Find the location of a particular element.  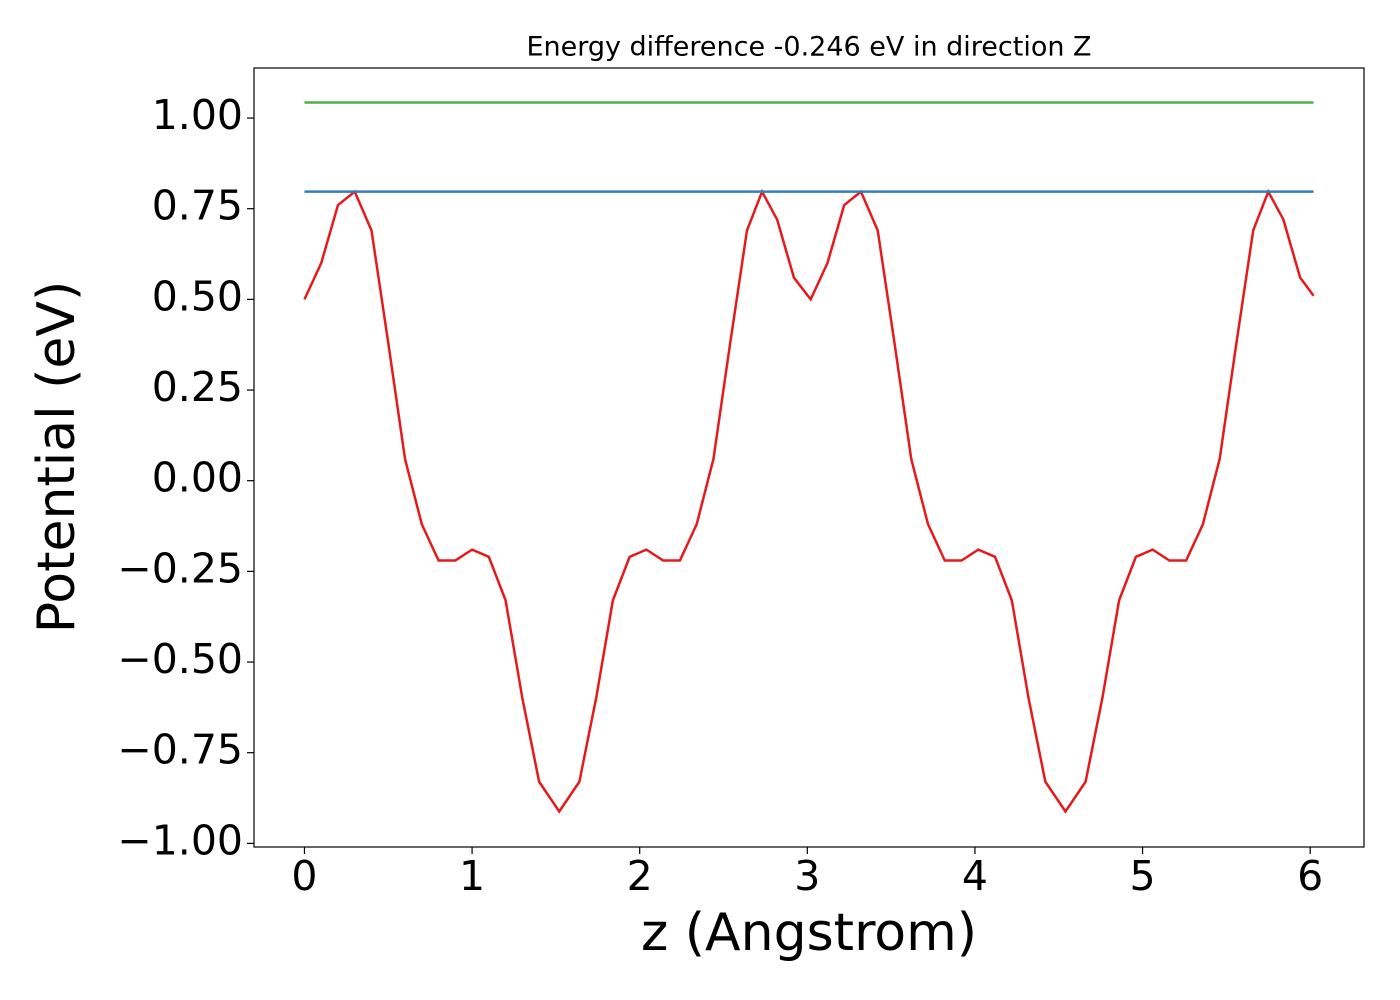

y-tick-label: 0.75 is located at coordinates (197, 206).